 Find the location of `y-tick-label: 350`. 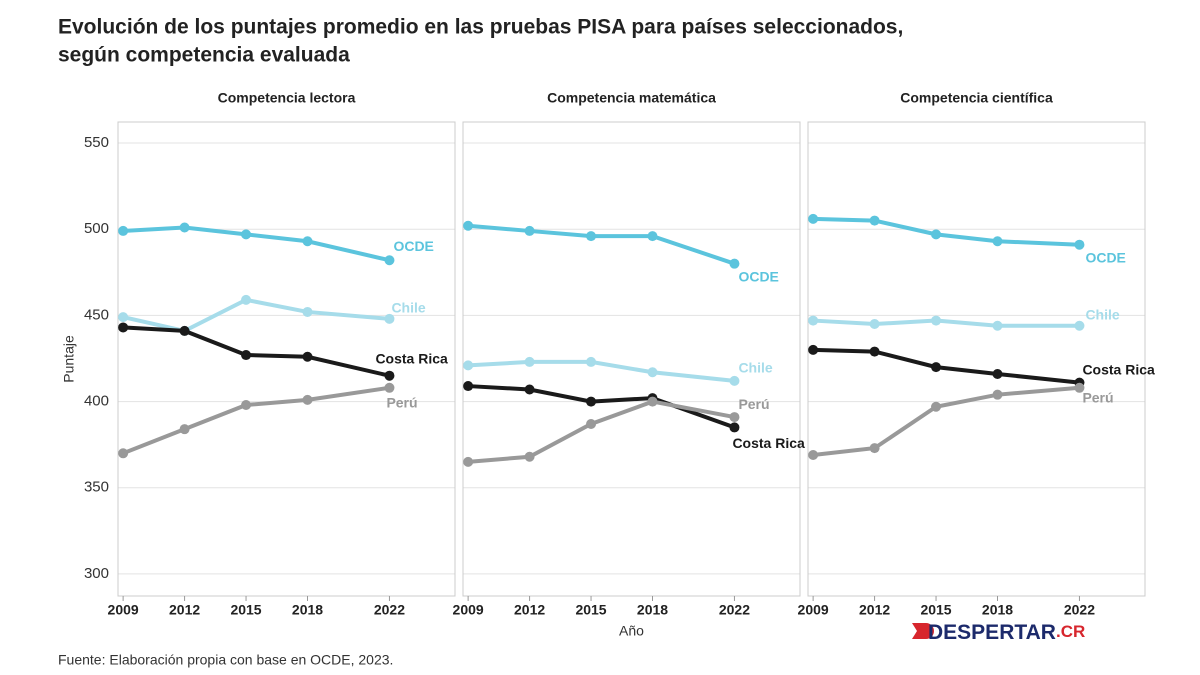

y-tick-label: 350 is located at coordinates (96, 487).